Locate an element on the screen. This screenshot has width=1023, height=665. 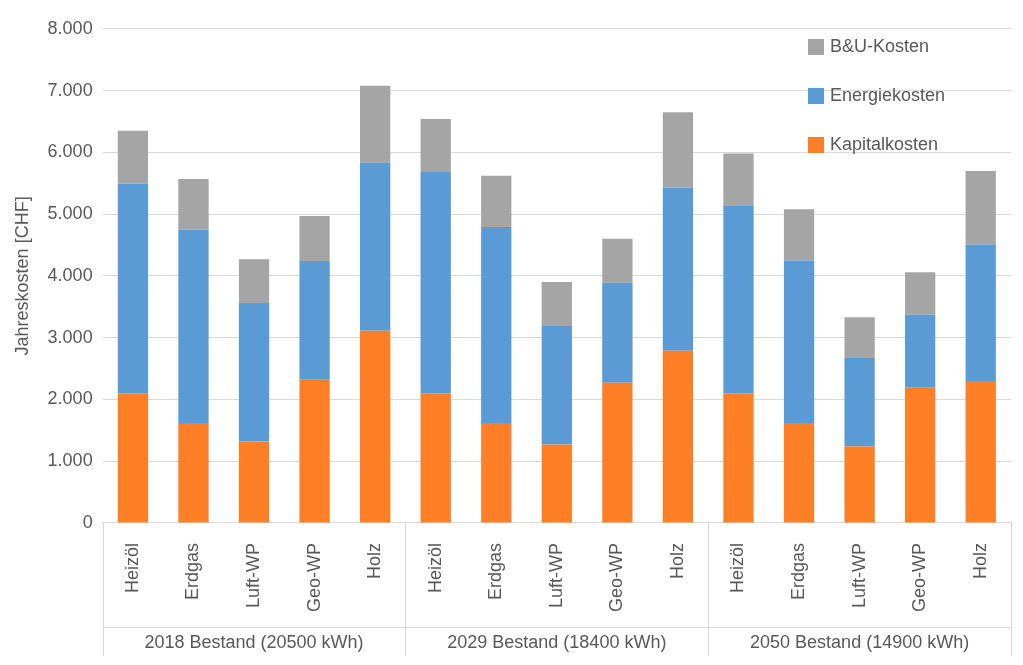
y-tick-label: 1.000 is located at coordinates (70, 460).